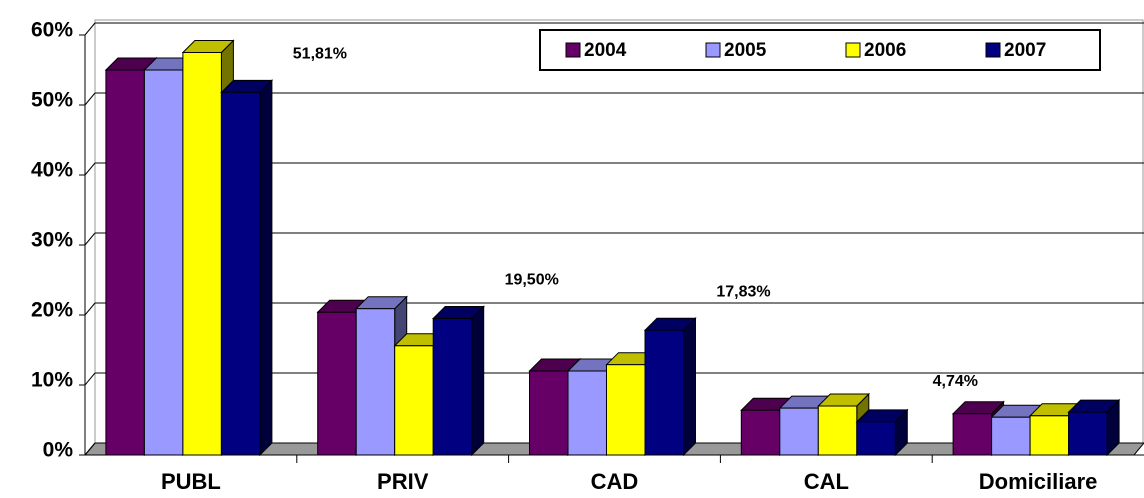  I want to click on value-label: 51,81%, so click(320, 54).